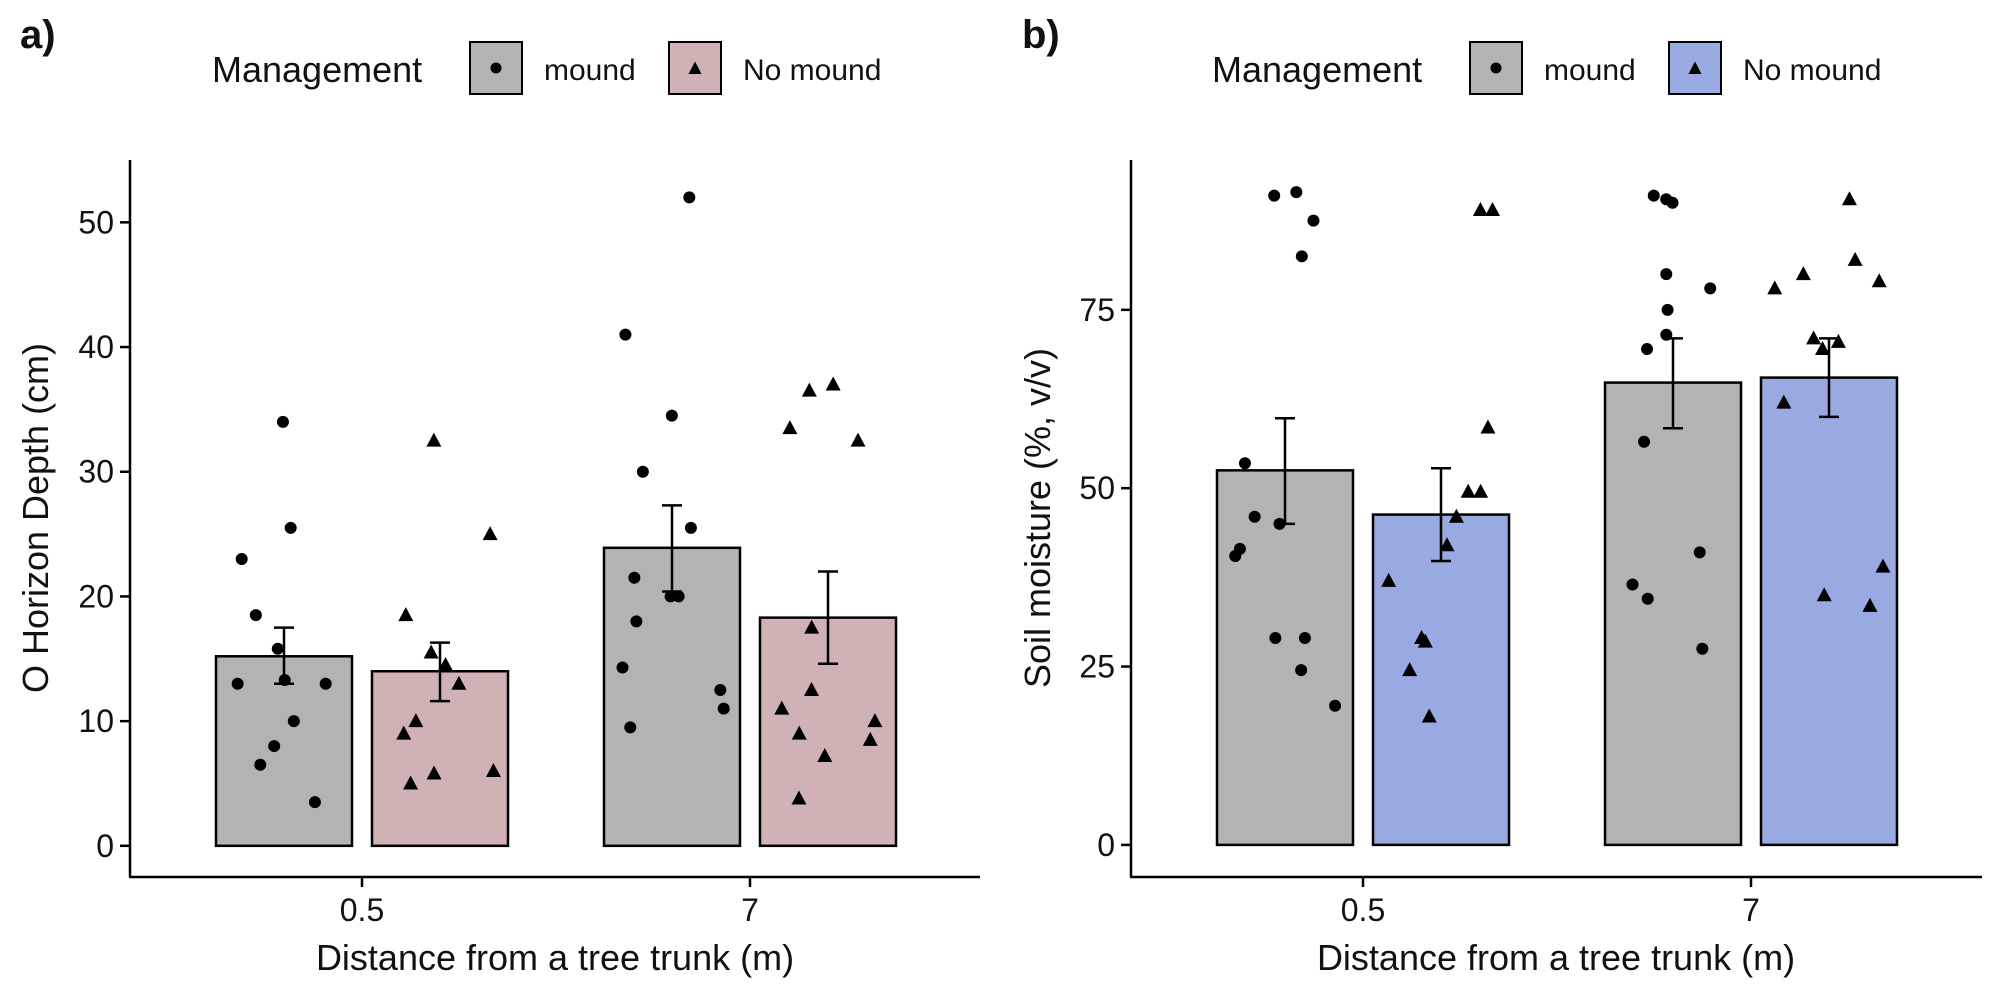  Describe the element at coordinates (549, 902) in the screenshot. I see `x-ticks-a: 0.5 7` at that location.